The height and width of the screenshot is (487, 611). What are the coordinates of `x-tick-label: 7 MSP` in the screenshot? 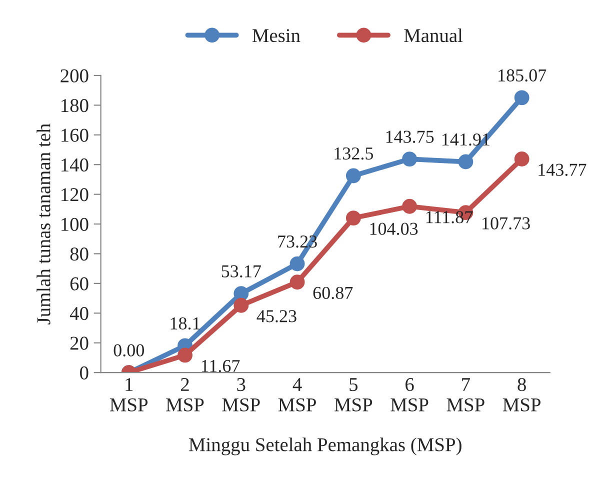 It's located at (465, 395).